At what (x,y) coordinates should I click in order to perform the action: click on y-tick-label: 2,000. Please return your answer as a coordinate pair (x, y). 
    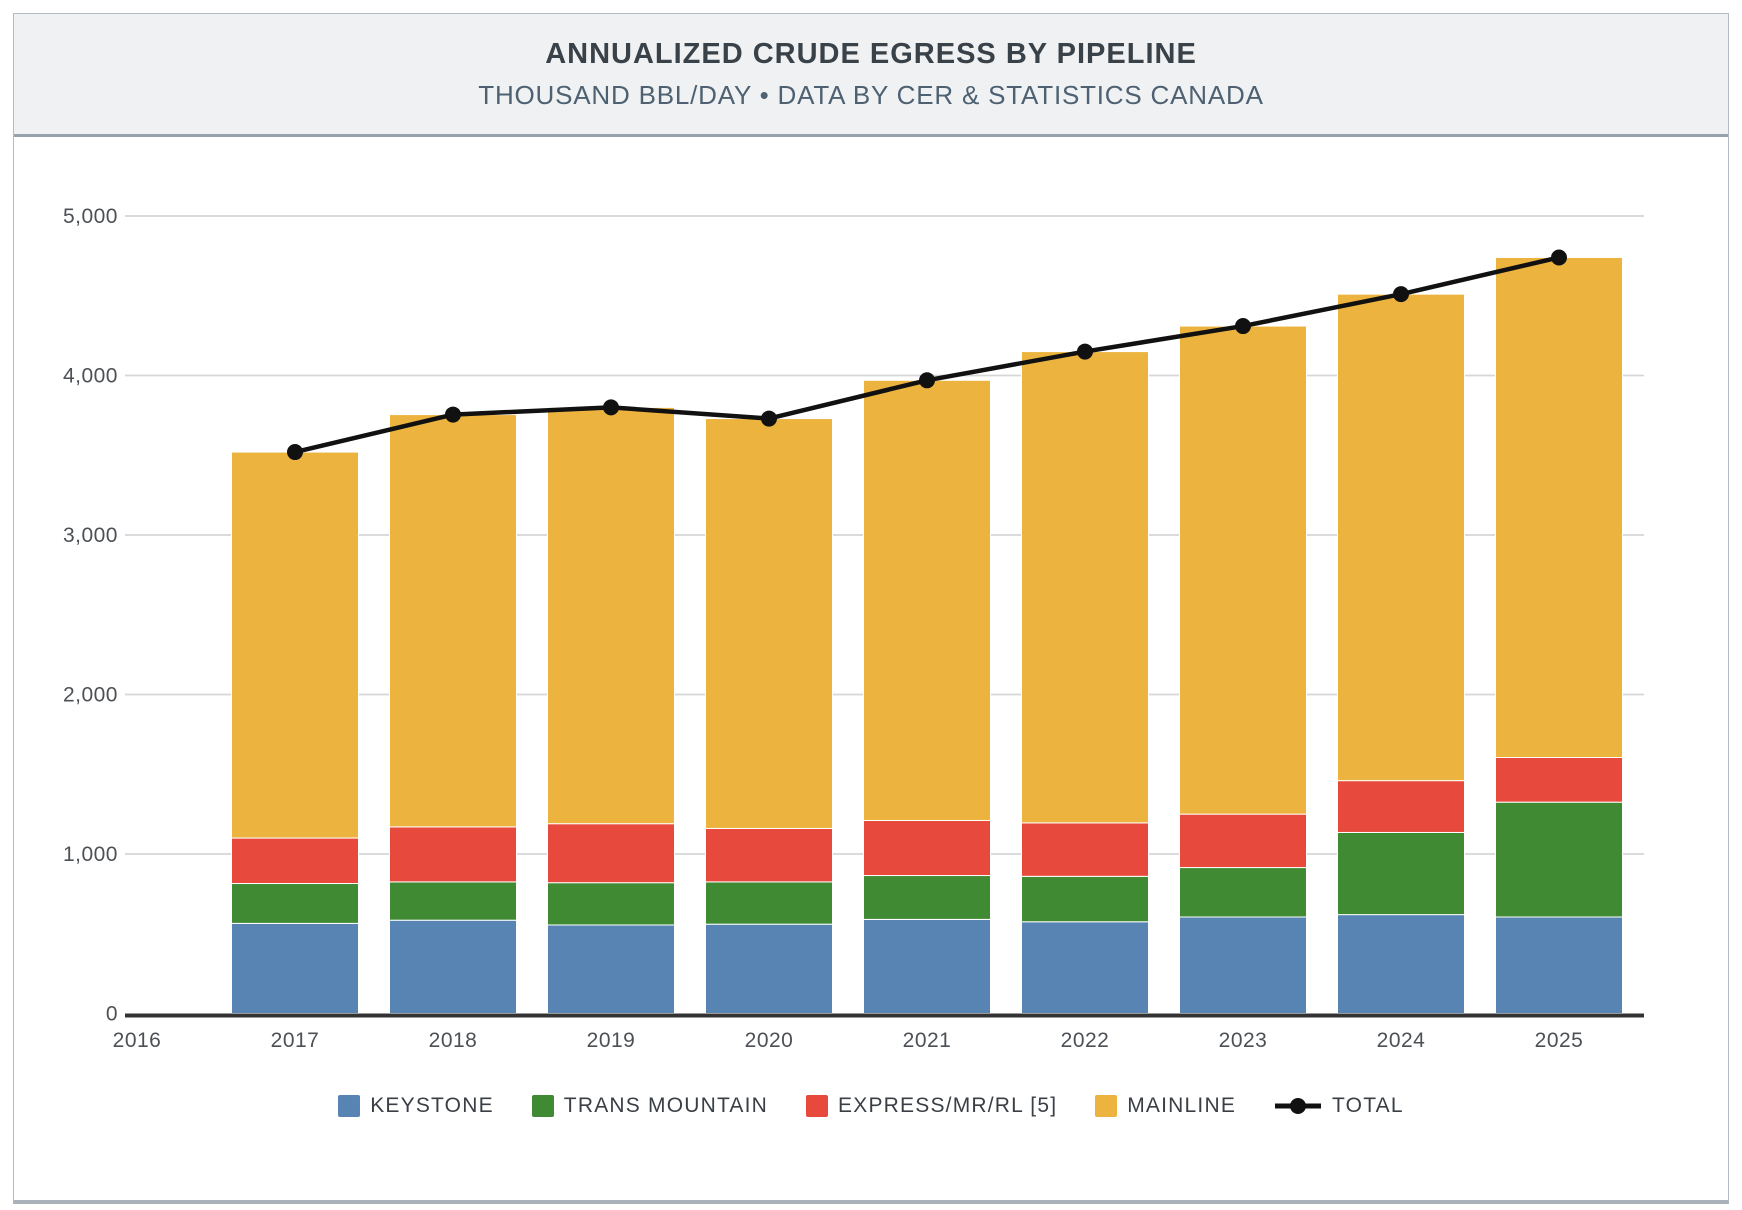
    Looking at the image, I should click on (90, 695).